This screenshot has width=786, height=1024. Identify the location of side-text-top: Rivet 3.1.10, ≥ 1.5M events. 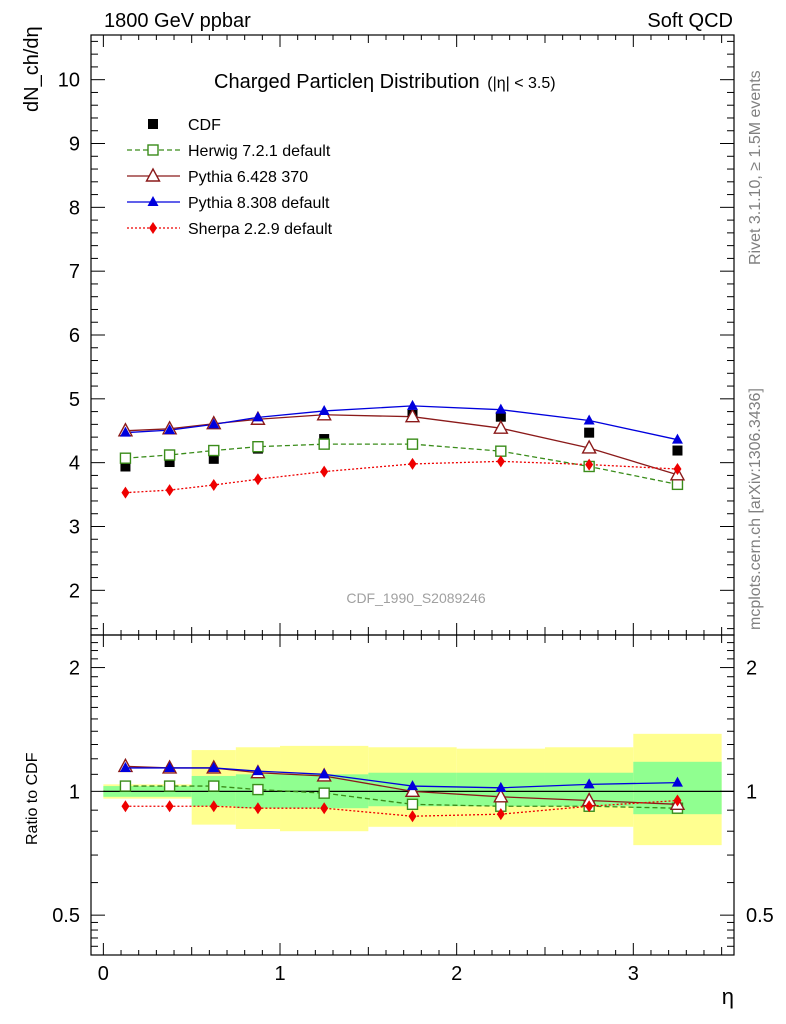
(755, 167).